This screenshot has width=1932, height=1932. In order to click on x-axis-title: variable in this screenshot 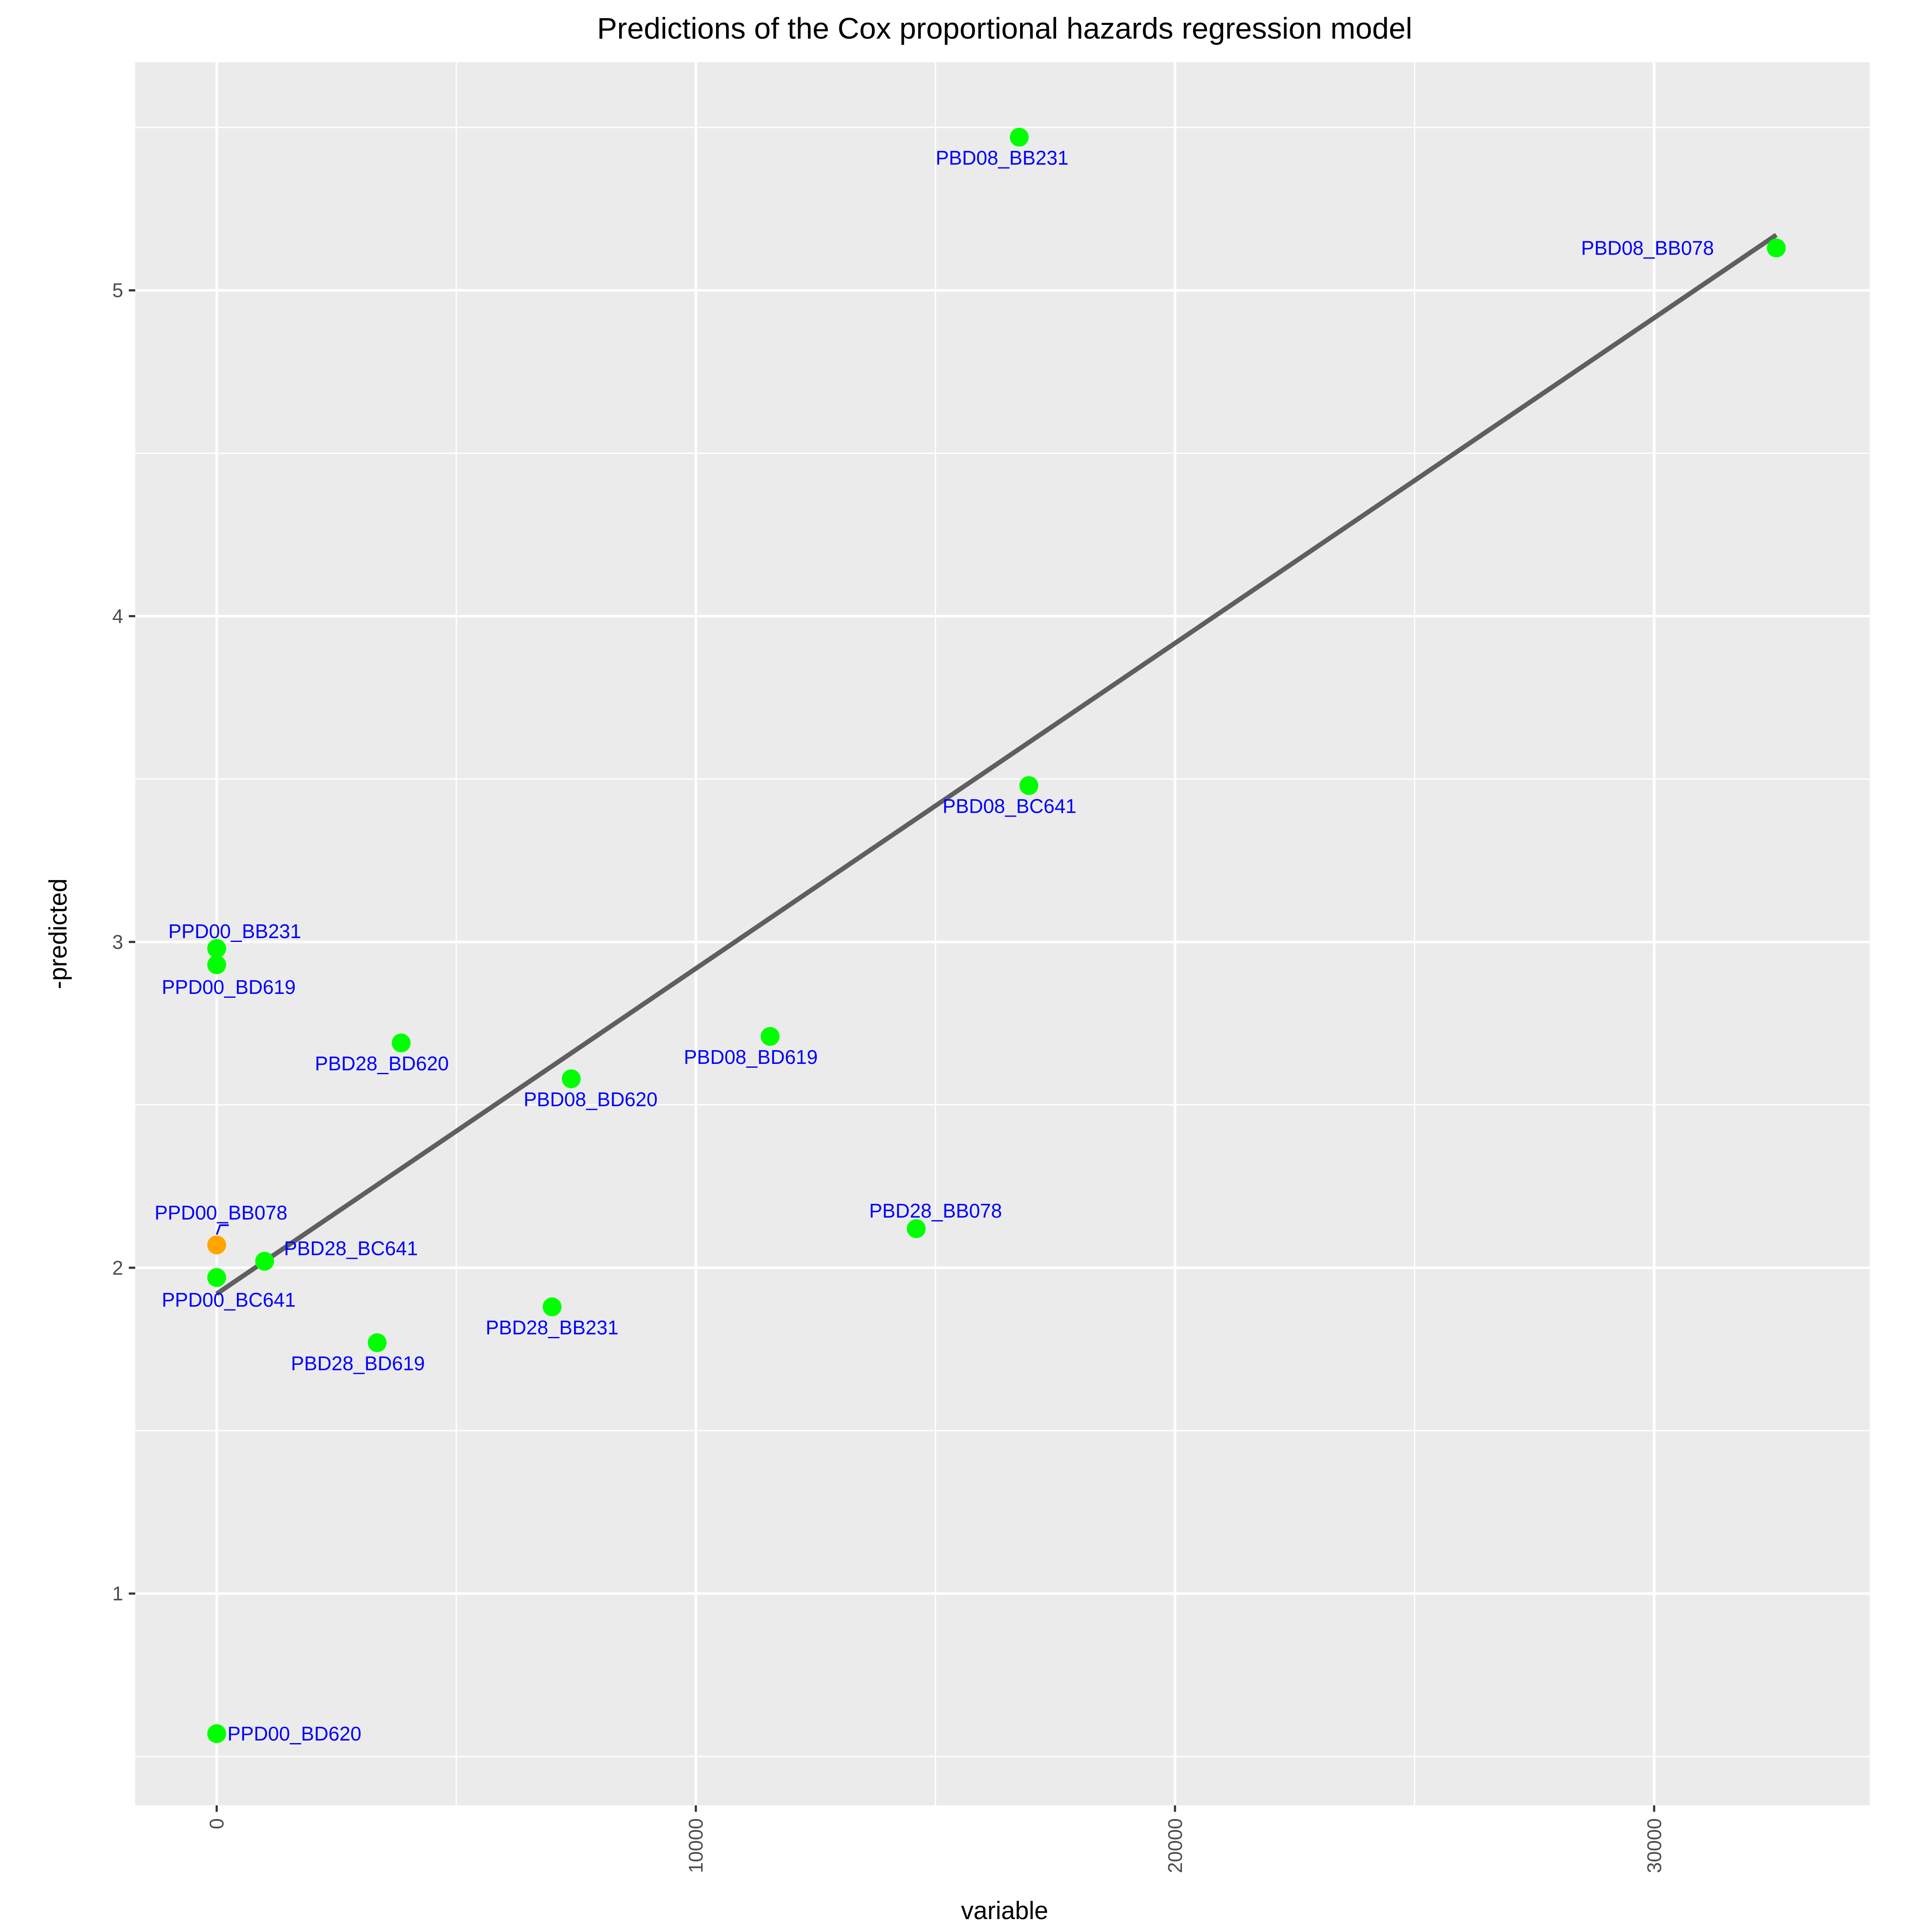, I will do `click(1005, 1911)`.